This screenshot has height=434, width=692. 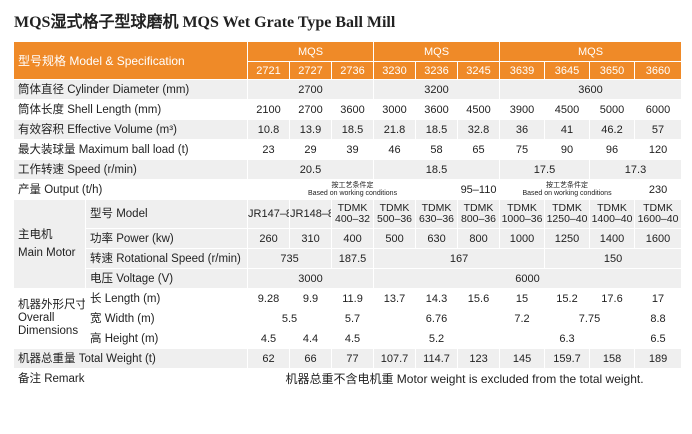 I want to click on table-cell: 29, so click(x=311, y=149).